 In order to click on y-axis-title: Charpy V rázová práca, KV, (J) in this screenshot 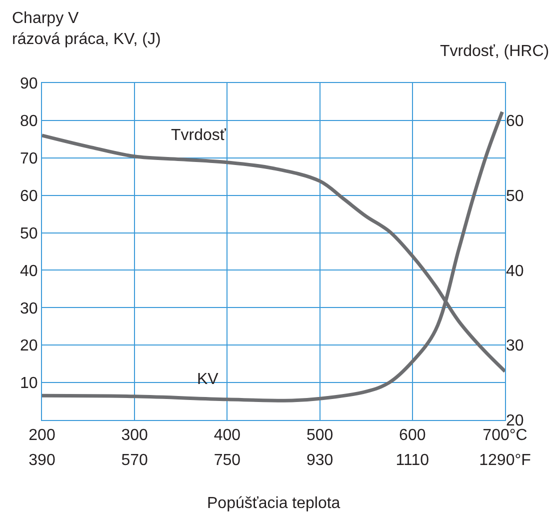, I will do `click(86, 29)`.